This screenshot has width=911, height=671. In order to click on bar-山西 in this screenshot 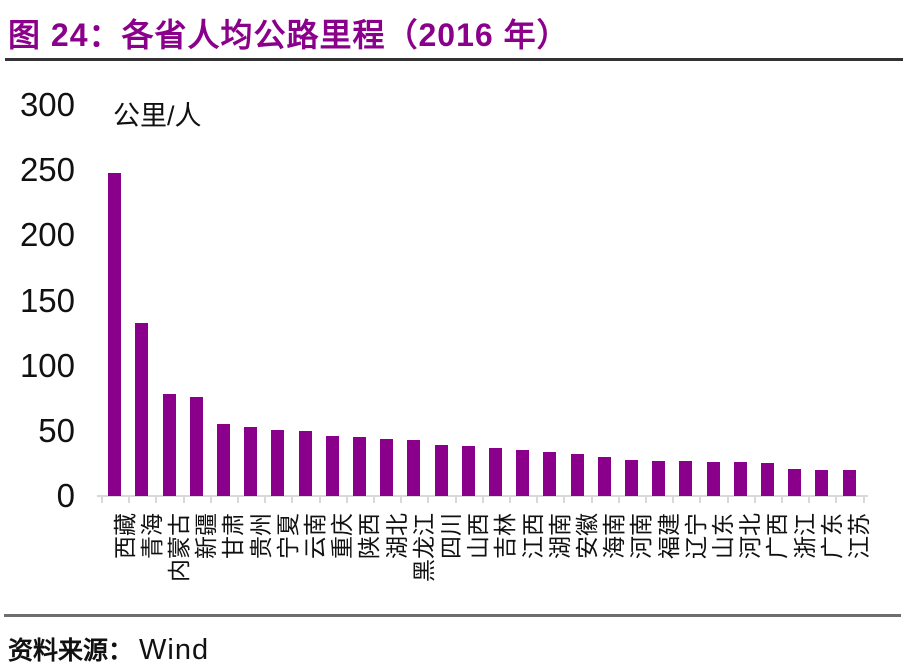, I will do `click(468, 471)`.